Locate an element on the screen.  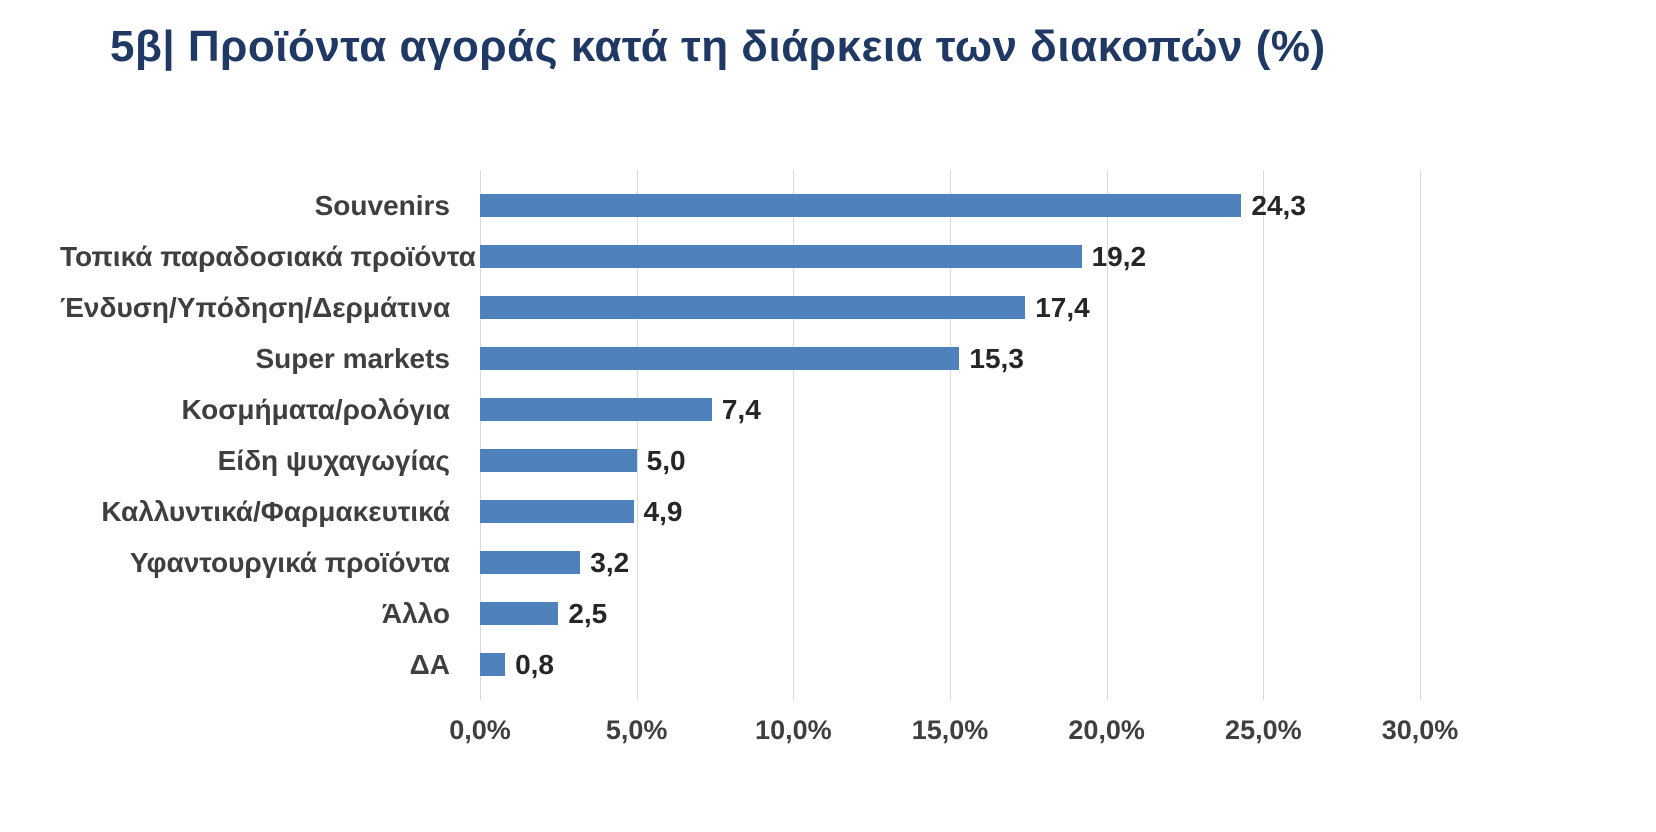
bar-track: 3,2 is located at coordinates (950, 562).